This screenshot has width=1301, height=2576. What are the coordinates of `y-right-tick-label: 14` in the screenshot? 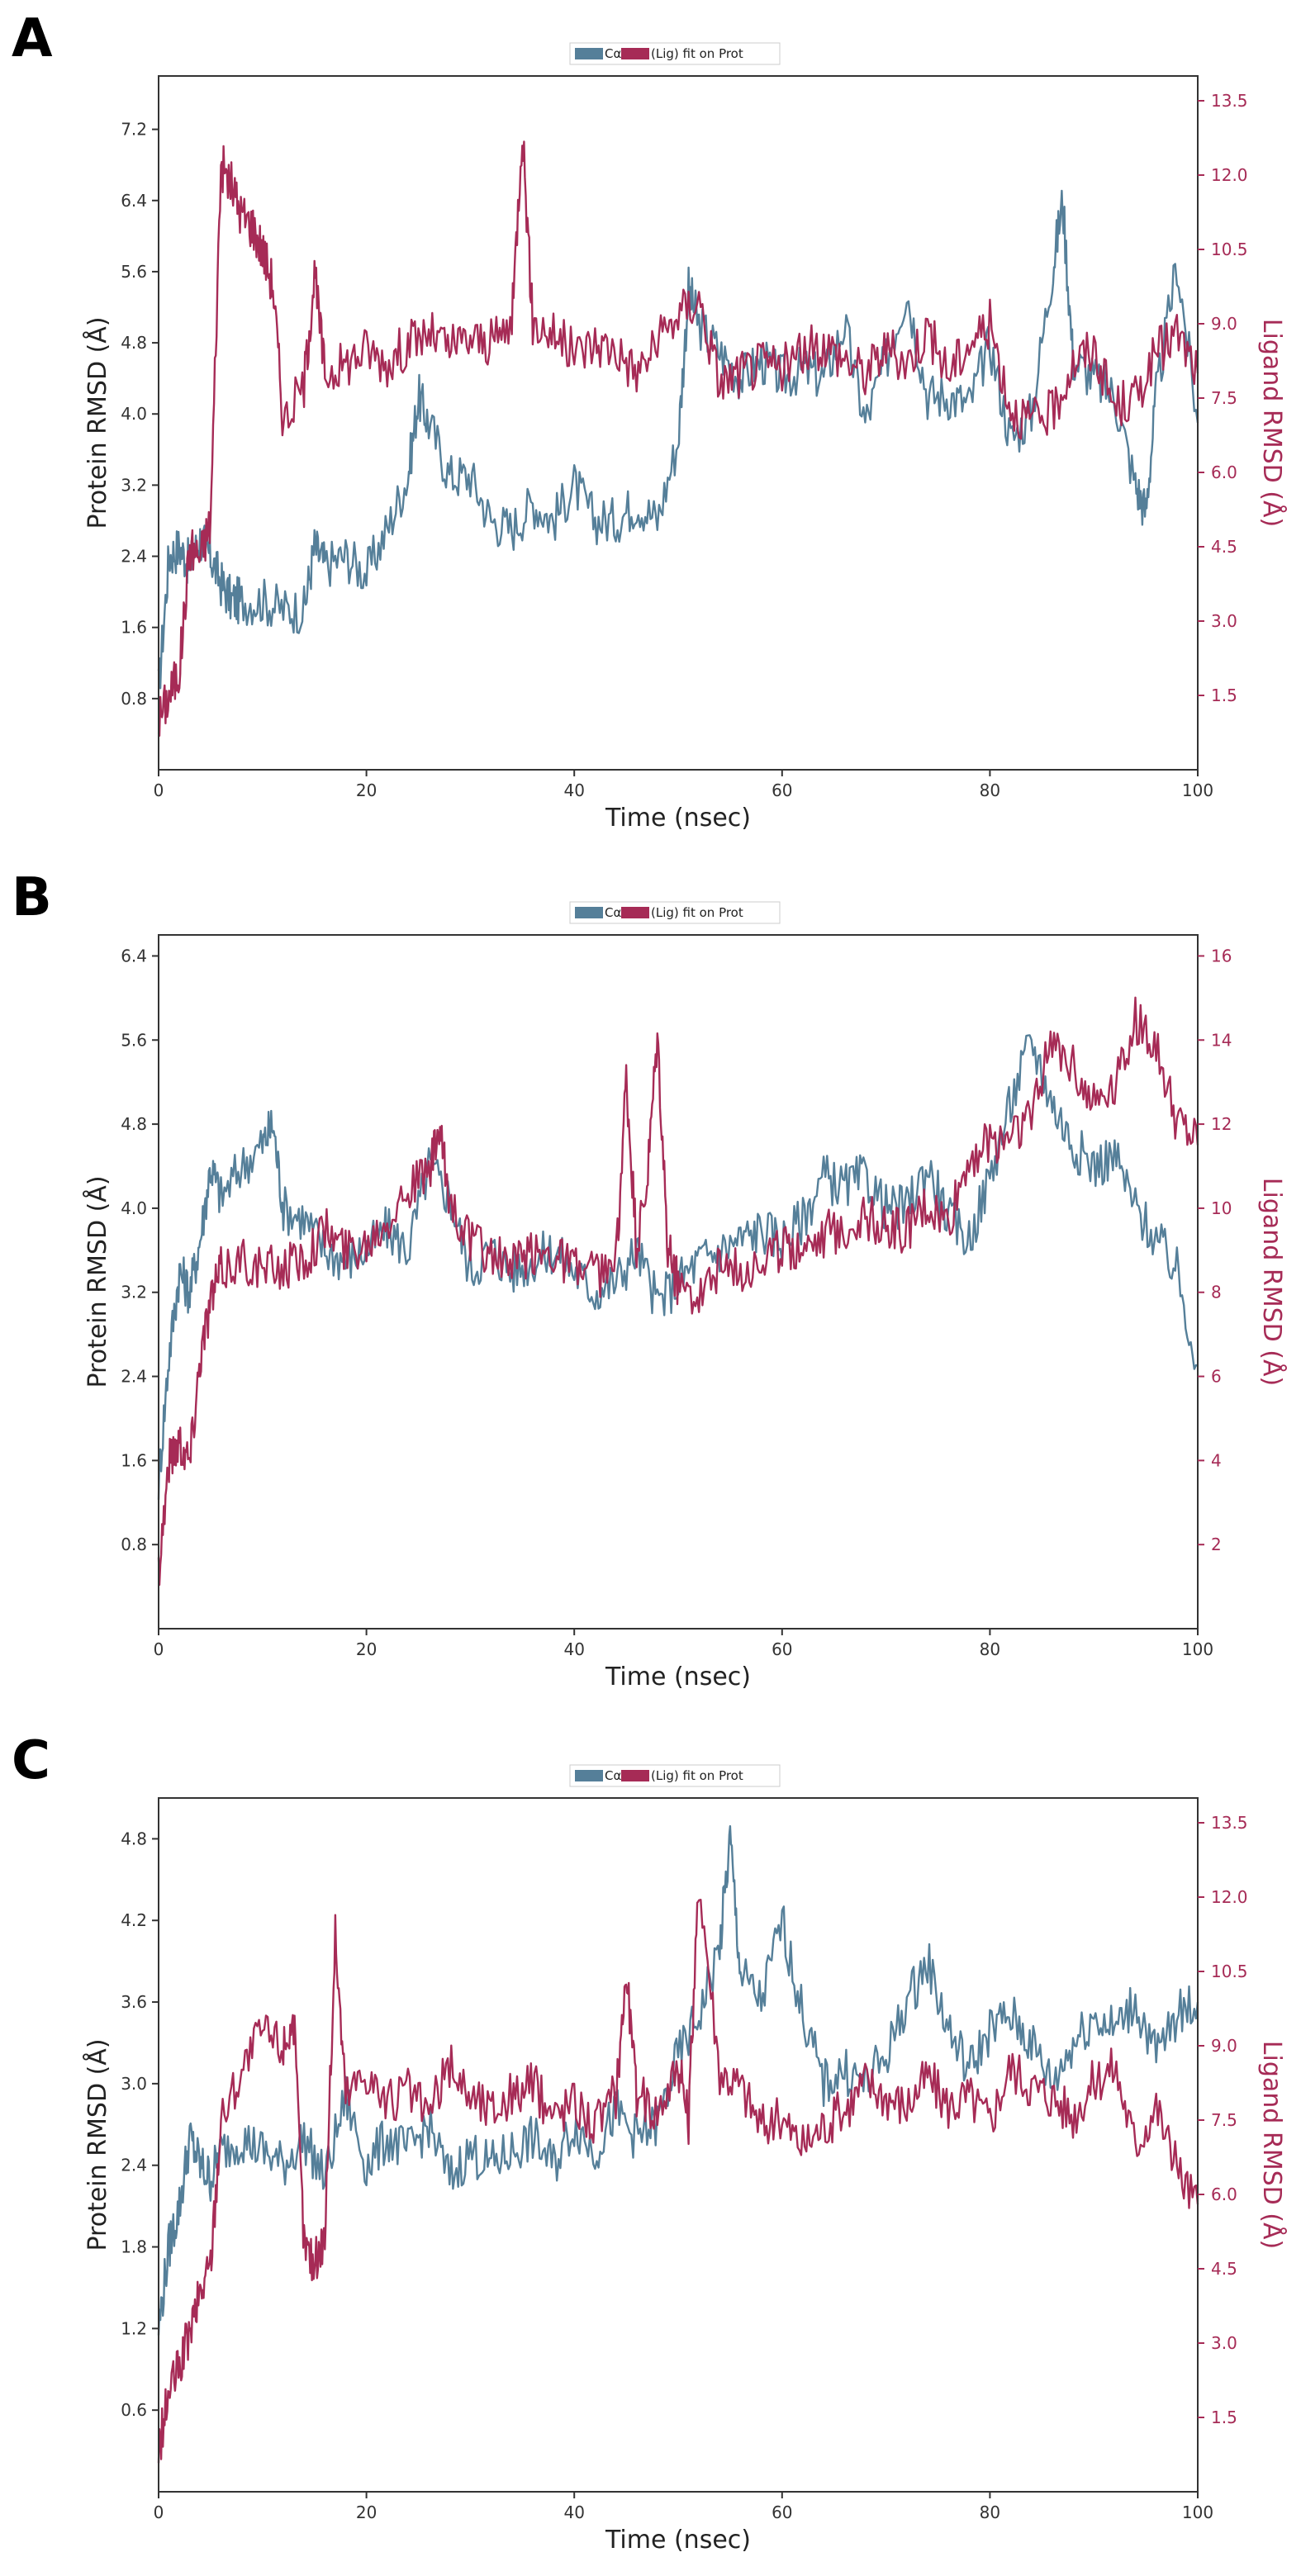 It's located at (1221, 1040).